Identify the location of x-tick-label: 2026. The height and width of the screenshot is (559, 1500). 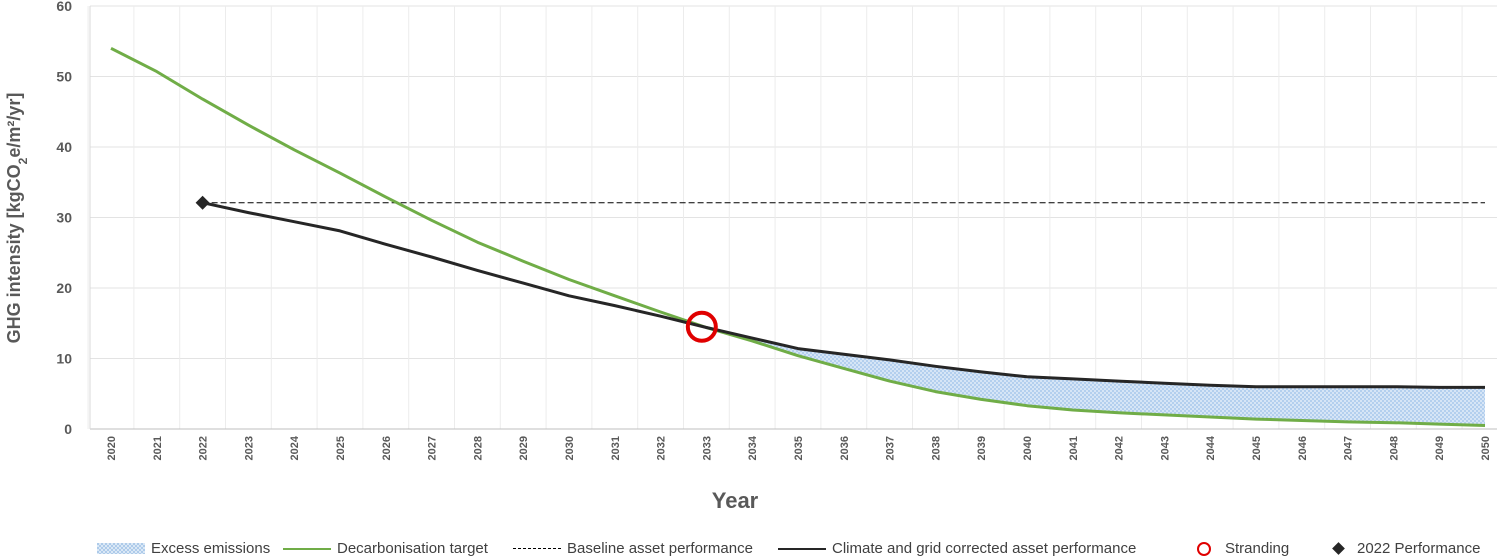
(387, 448).